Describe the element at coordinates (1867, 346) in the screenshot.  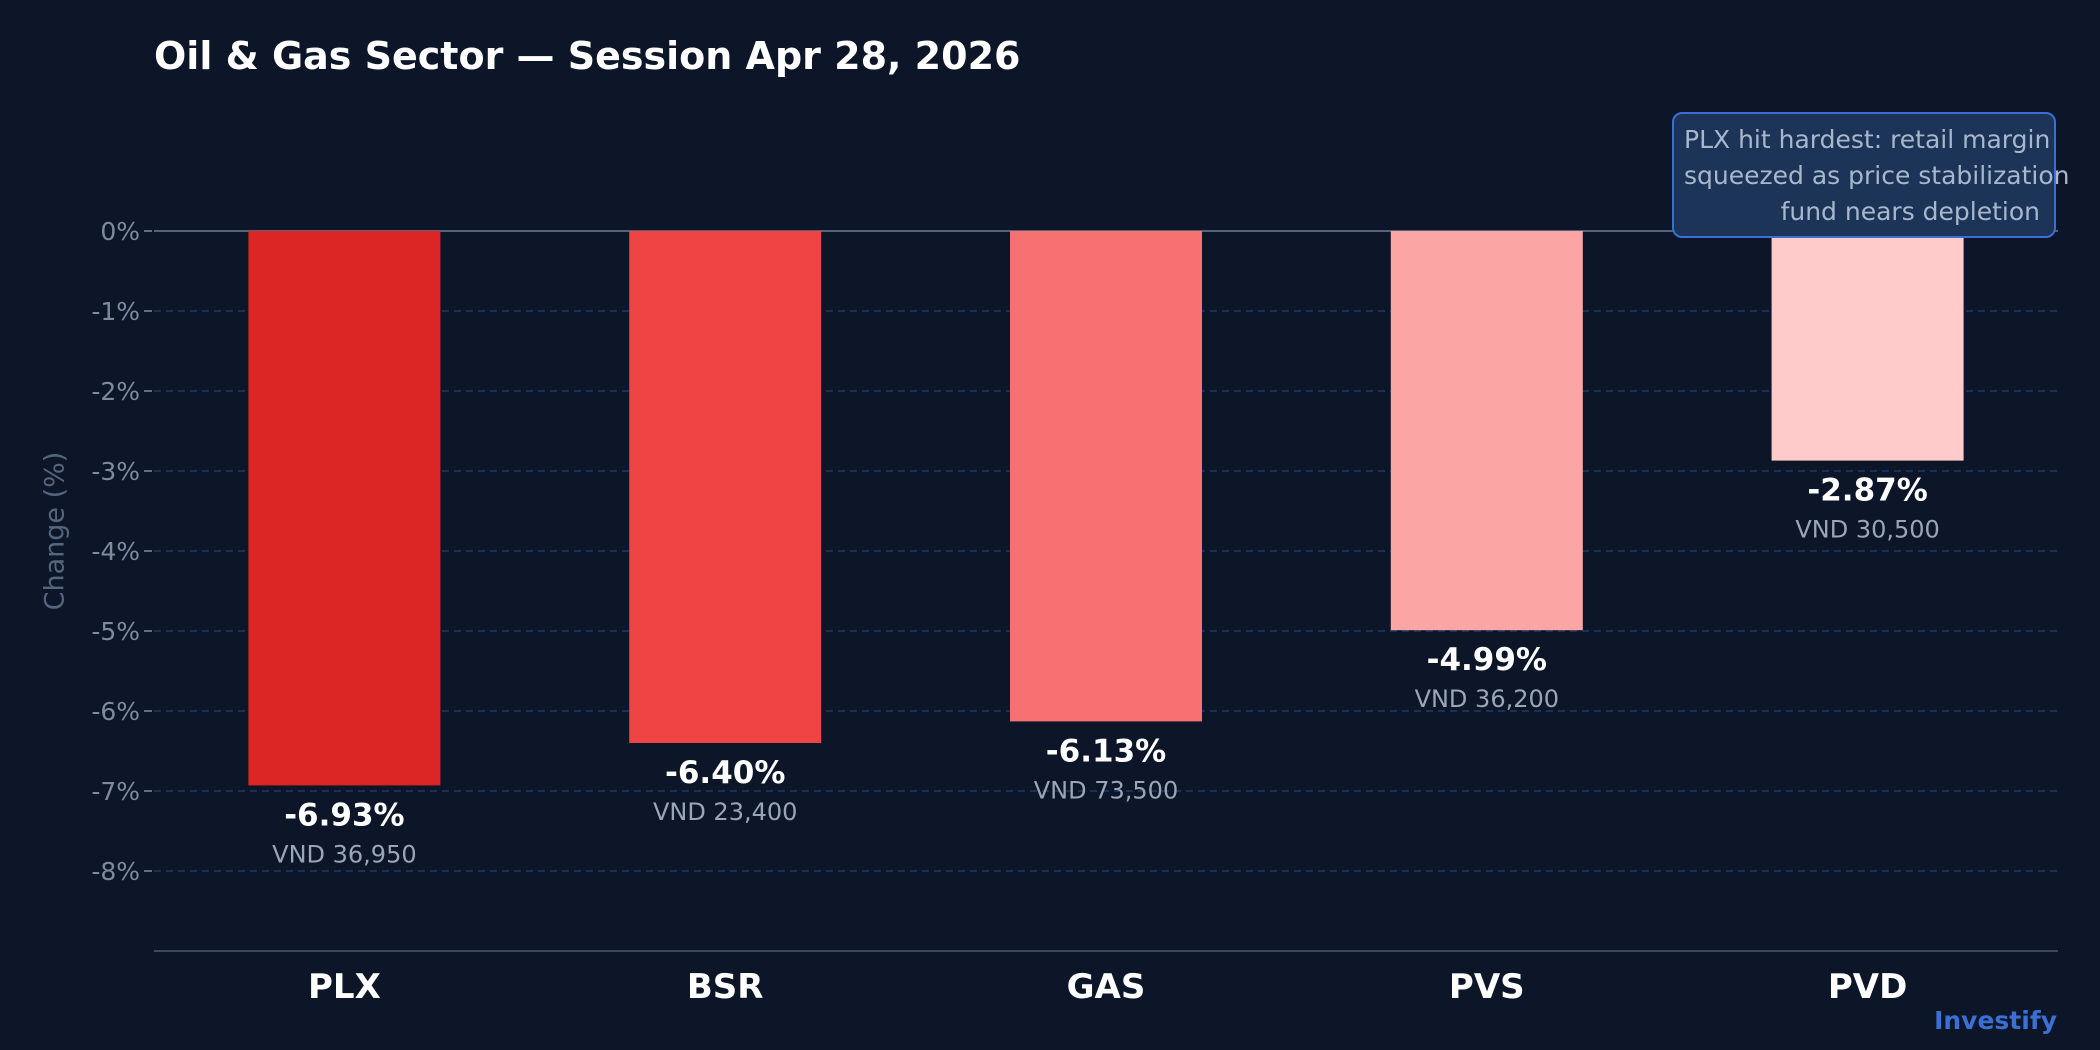
I see `bar-pvd` at that location.